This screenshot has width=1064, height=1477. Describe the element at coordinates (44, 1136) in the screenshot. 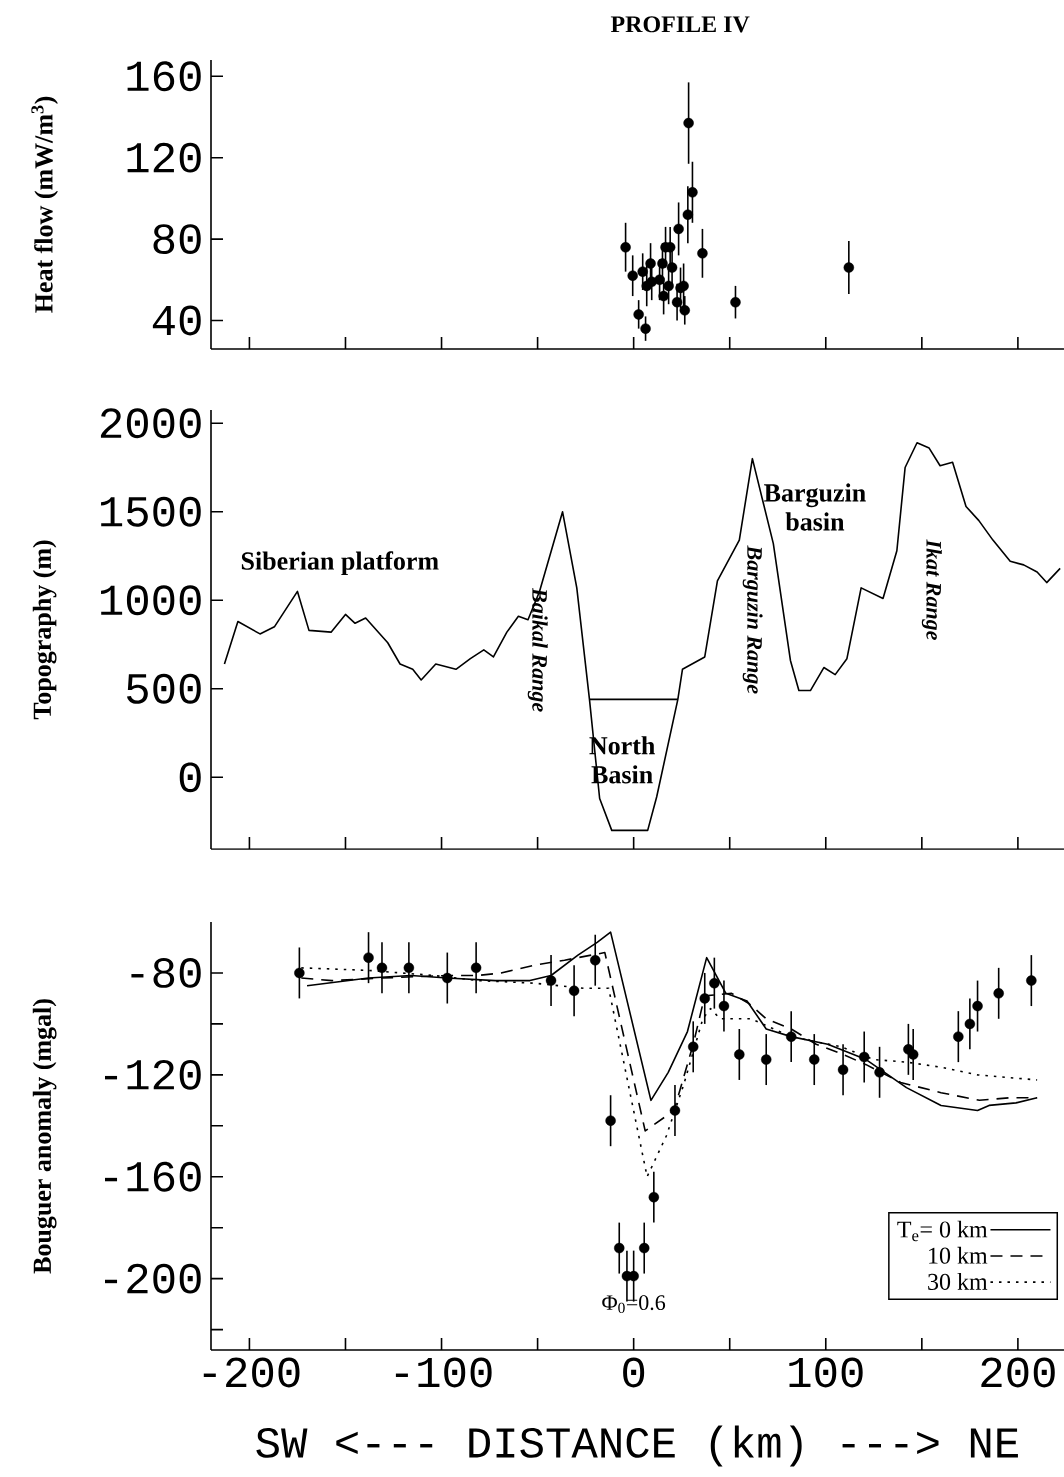

I see `y-axis-title: Bouguer anomaly (mgal)` at that location.